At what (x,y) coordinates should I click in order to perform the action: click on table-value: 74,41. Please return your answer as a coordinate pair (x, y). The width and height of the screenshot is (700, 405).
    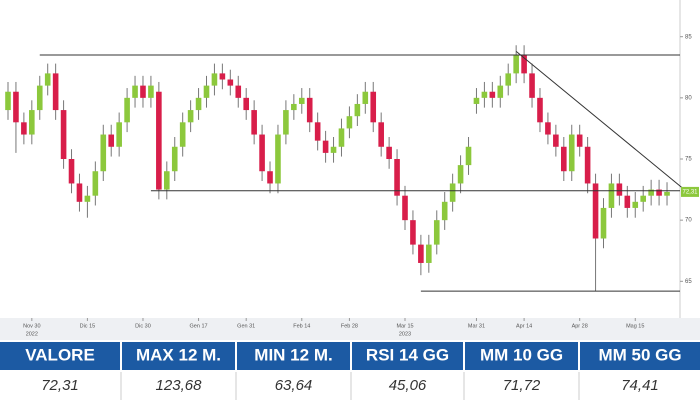
    Looking at the image, I should click on (640, 385).